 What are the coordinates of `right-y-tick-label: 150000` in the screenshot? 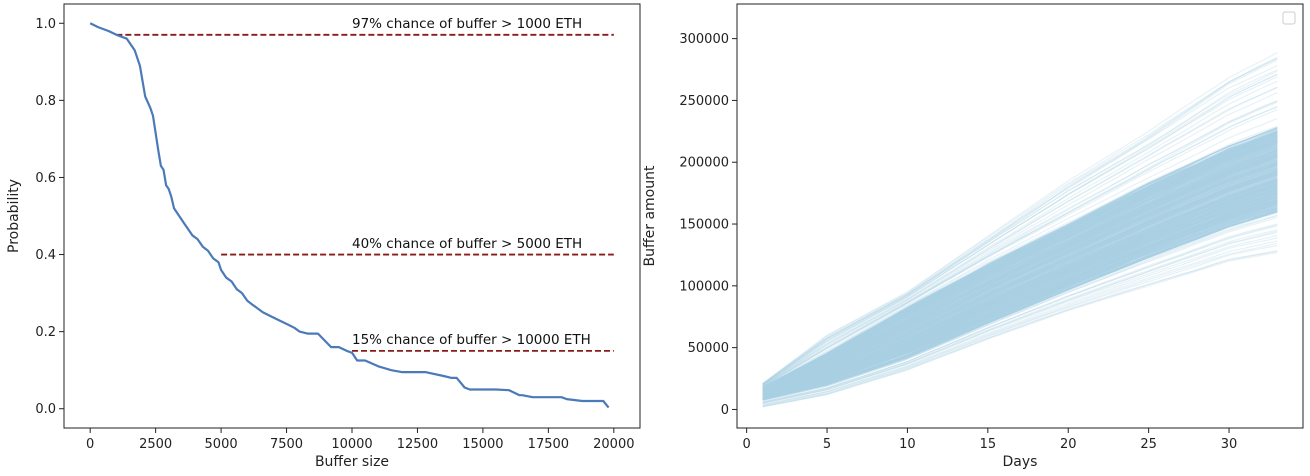 It's located at (704, 225).